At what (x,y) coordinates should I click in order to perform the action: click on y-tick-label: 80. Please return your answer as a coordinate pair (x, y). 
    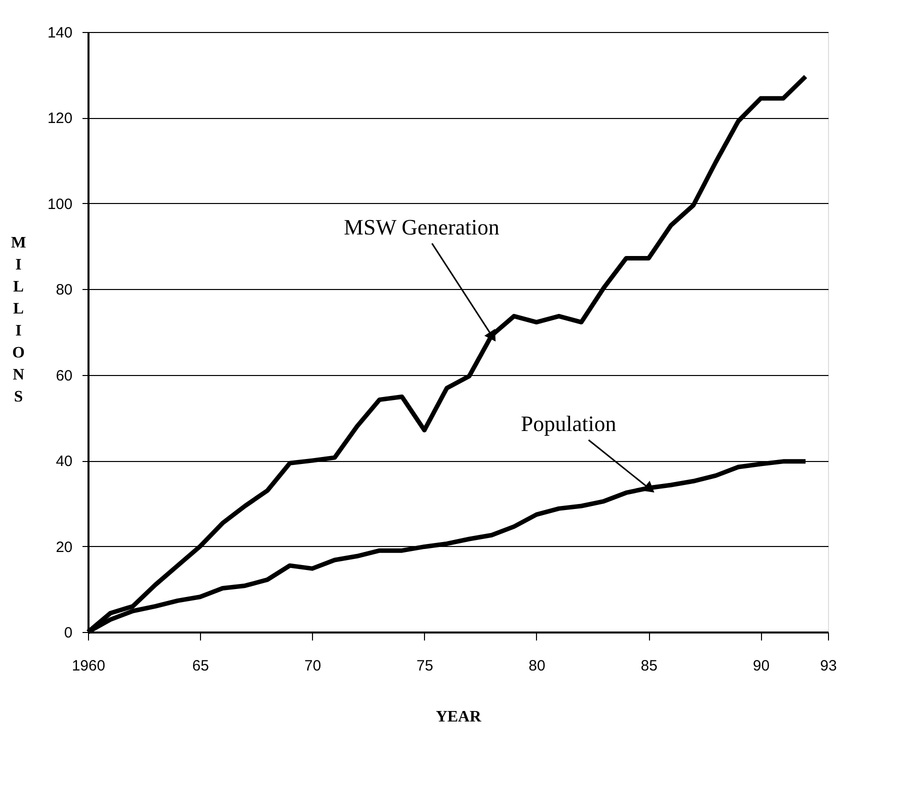
    Looking at the image, I should click on (64, 290).